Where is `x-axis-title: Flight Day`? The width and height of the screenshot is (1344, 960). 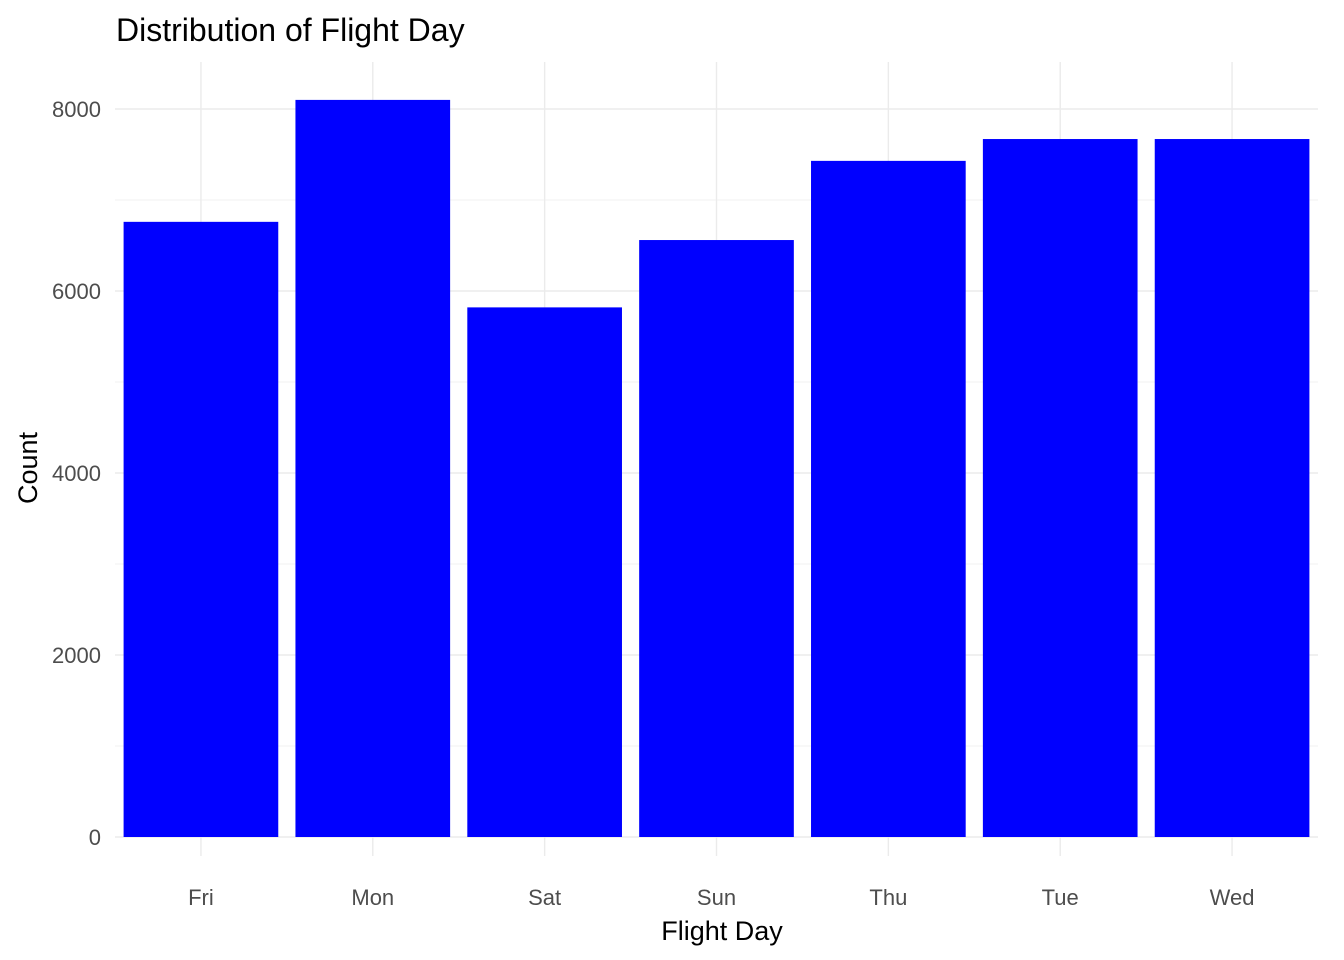
x-axis-title: Flight Day is located at coordinates (722, 931).